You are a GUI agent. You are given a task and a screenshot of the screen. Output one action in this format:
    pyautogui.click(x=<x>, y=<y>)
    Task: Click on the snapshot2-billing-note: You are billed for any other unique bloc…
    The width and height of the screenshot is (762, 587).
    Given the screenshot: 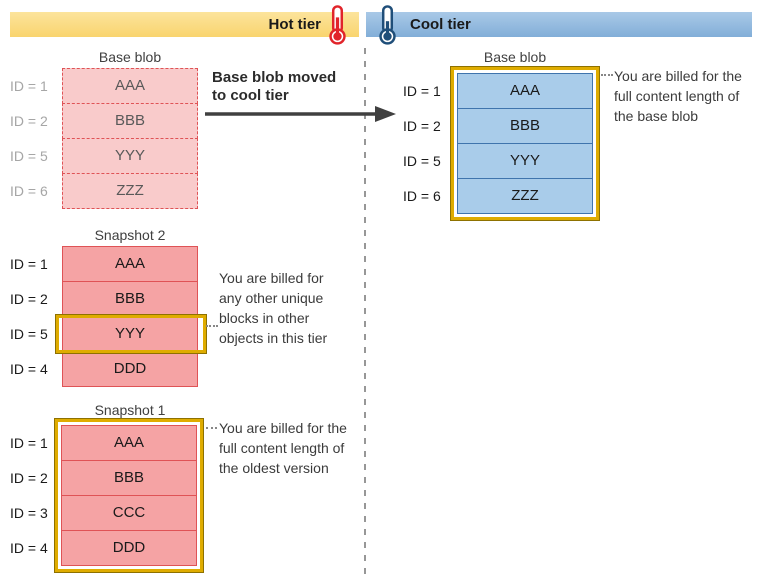 What is the action you would take?
    pyautogui.click(x=273, y=308)
    